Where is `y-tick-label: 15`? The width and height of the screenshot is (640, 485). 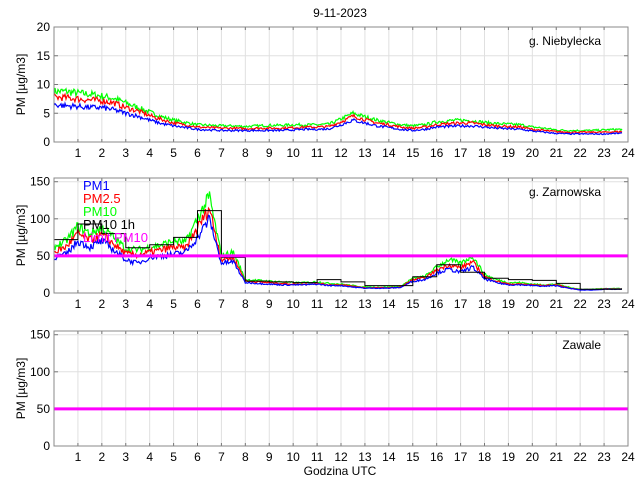 y-tick-label: 15 is located at coordinates (44, 56).